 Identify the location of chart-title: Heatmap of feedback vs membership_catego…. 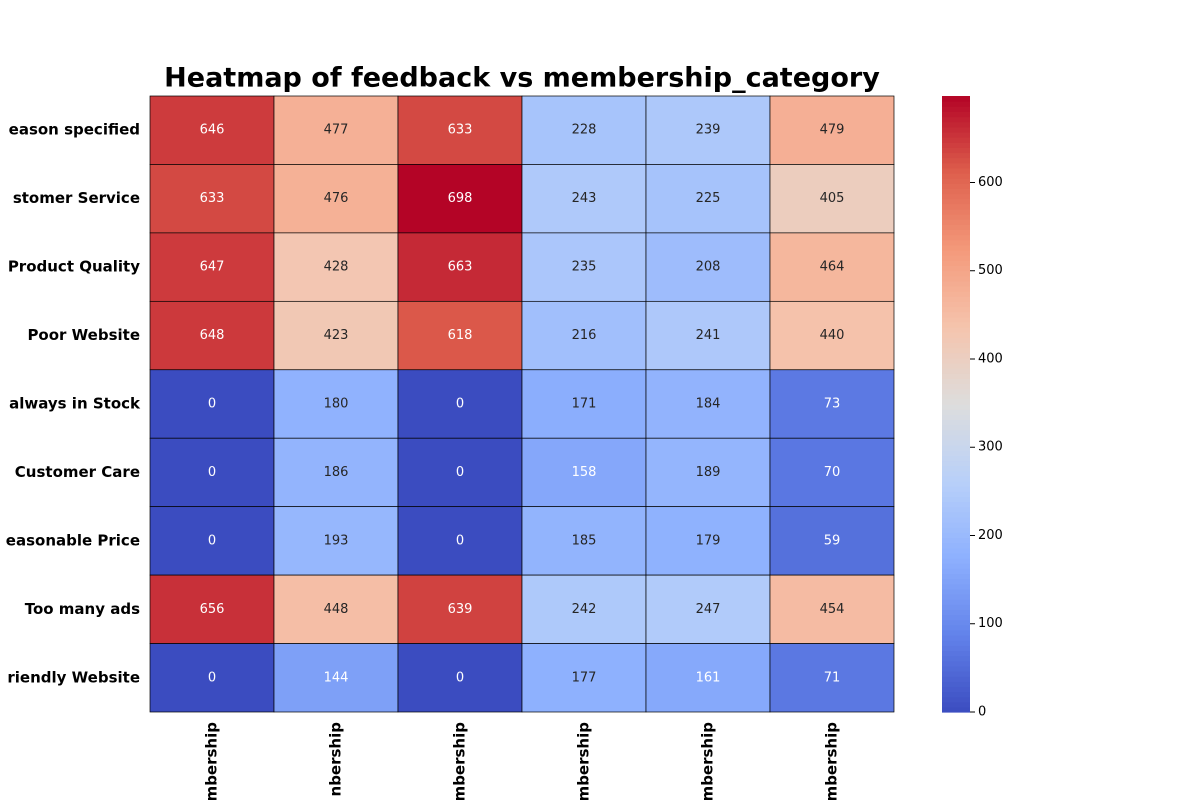
(522, 78).